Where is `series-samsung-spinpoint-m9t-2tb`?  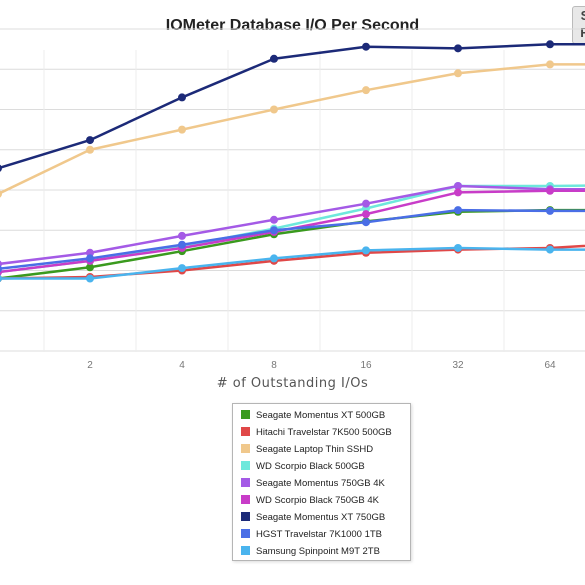
series-samsung-spinpoint-m9t-2tb is located at coordinates (292, 263).